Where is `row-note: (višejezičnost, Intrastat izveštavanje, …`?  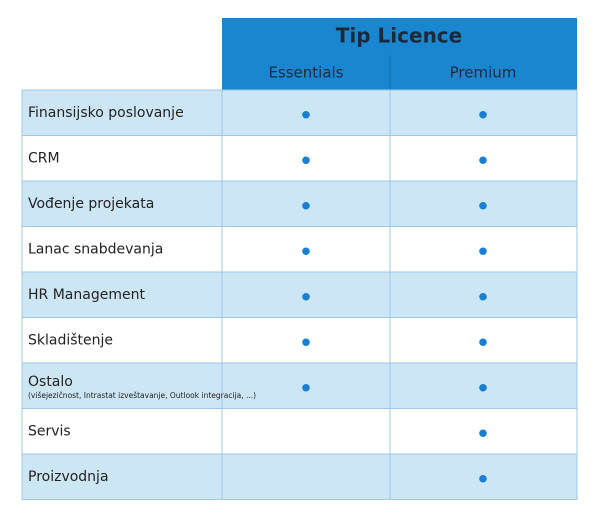
row-note: (višejezičnost, Intrastat izveštavanje, … is located at coordinates (142, 395).